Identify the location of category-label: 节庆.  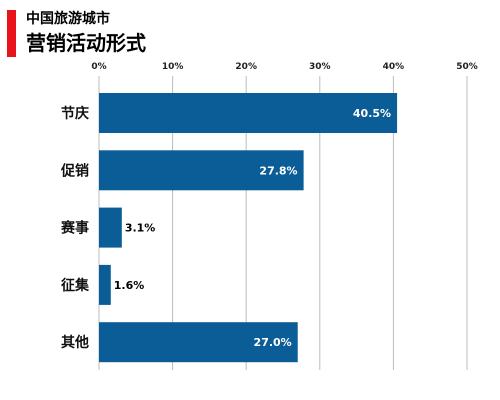
(75, 113).